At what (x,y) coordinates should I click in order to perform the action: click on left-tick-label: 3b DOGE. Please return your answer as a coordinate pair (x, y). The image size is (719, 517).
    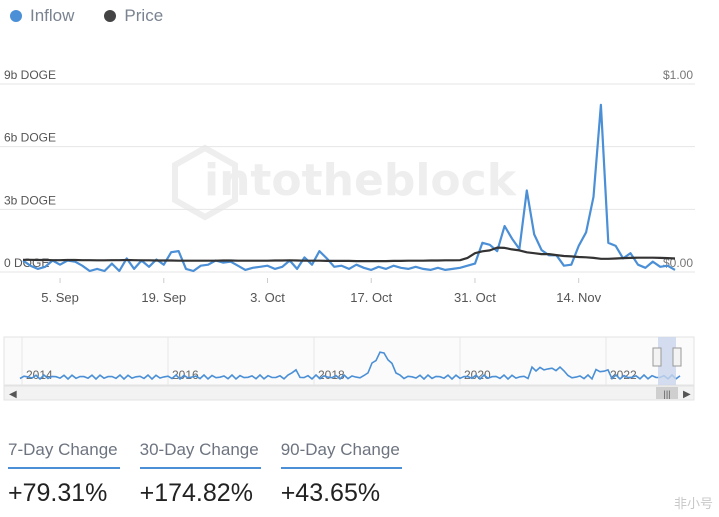
    Looking at the image, I should click on (30, 200).